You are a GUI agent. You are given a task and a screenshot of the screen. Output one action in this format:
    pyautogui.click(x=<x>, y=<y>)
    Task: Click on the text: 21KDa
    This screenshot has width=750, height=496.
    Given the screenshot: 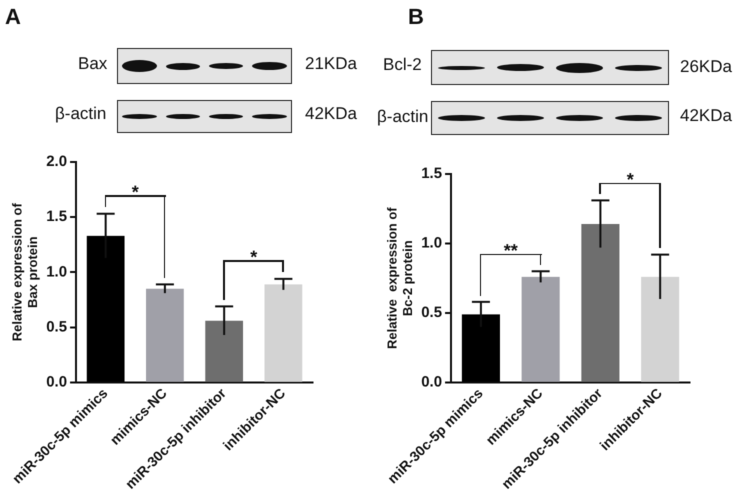 What is the action you would take?
    pyautogui.click(x=331, y=64)
    